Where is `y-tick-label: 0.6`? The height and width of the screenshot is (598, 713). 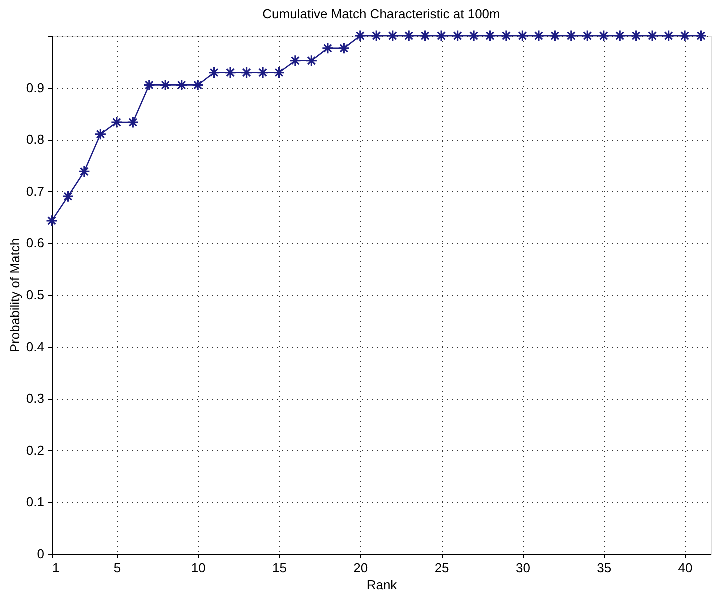 y-tick-label: 0.6 is located at coordinates (35, 243).